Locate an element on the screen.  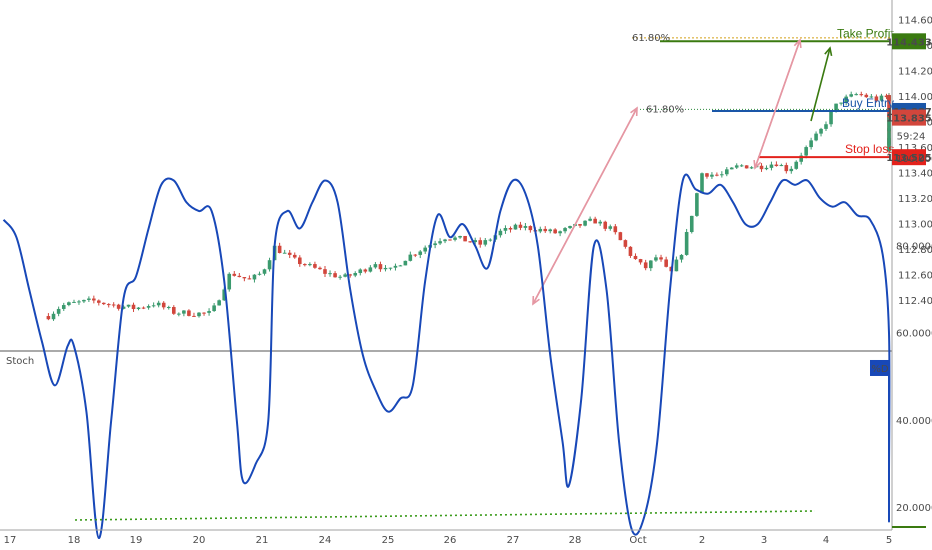
take-profit-price-box: 114.433 is located at coordinates (909, 41).